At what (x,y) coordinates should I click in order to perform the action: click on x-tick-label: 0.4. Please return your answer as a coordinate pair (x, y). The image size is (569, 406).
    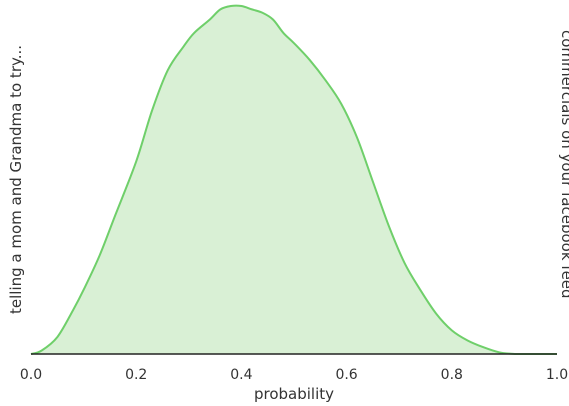
    Looking at the image, I should click on (241, 375).